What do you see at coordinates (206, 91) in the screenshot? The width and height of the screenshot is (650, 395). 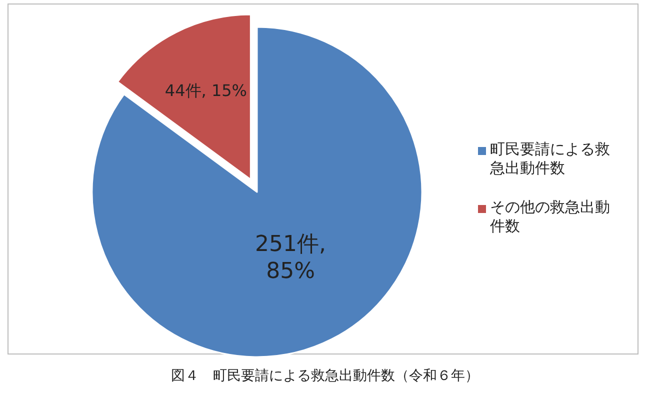 I see `data-label: 44件, 15%` at bounding box center [206, 91].